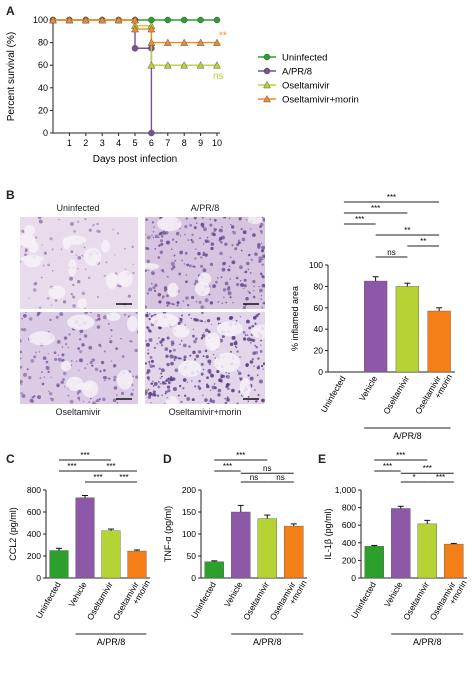 This screenshot has height=674, width=474. What do you see at coordinates (349, 543) in the screenshot?
I see `y-tick-label: 400` at bounding box center [349, 543].